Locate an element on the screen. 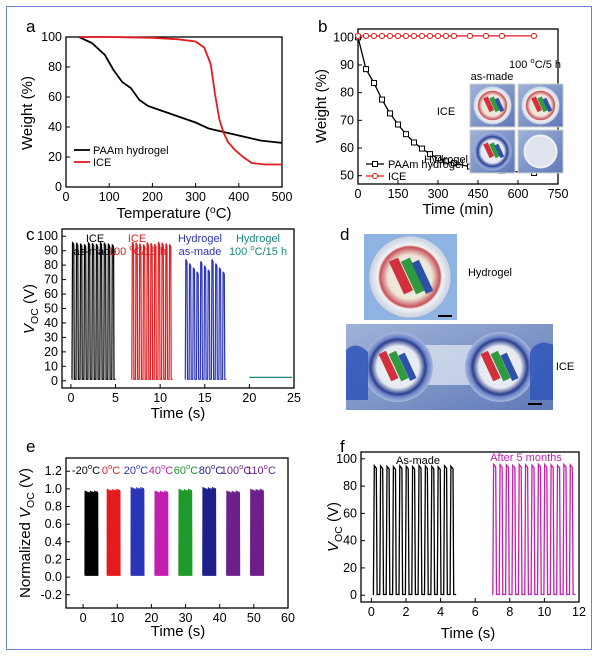 This screenshot has width=600, height=656. x-tick-label: 8 is located at coordinates (509, 612).